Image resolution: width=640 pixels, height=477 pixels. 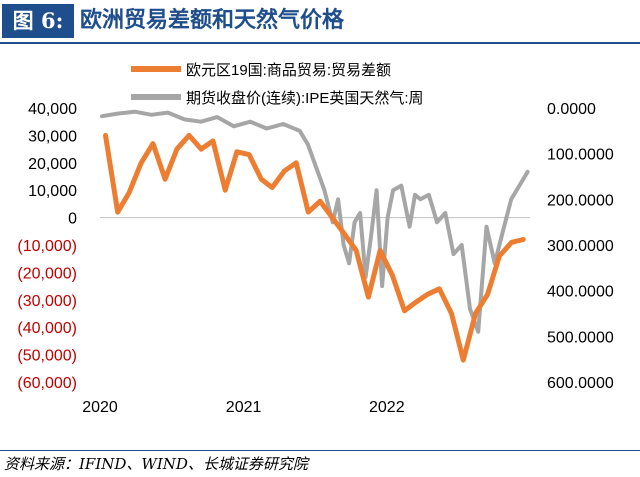 I want to click on legend: 欧元区19国:商品贸易:贸易差额 期货收盘价(连续):IPE英国天然气:周, so click(x=277, y=84).